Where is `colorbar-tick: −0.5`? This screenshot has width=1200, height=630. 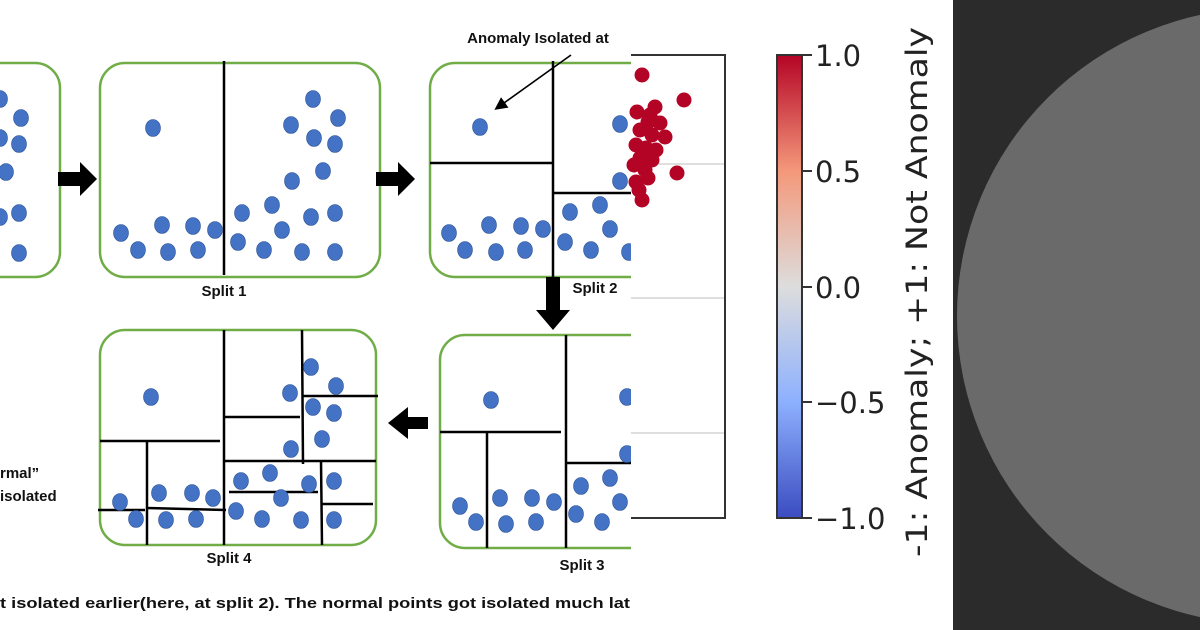 colorbar-tick: −0.5 is located at coordinates (850, 403).